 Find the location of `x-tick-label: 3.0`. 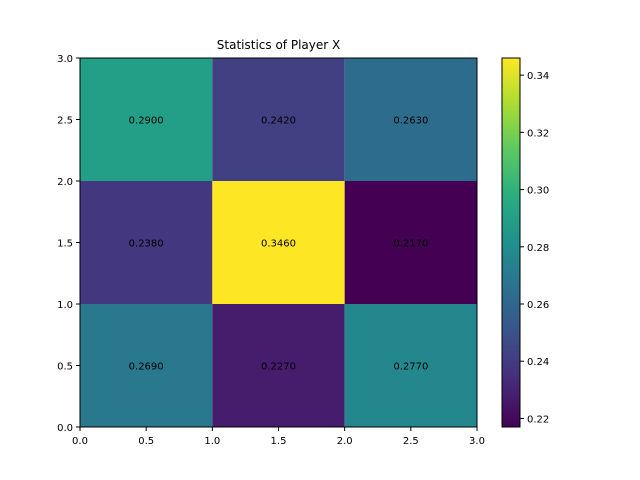

x-tick-label: 3.0 is located at coordinates (477, 441).